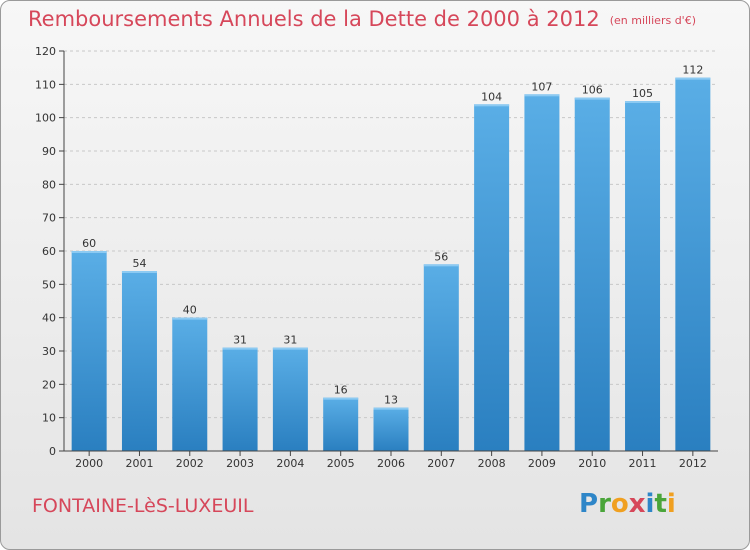 This screenshot has width=750, height=550. Describe the element at coordinates (190, 463) in the screenshot. I see `x-tick-label: 2002` at that location.